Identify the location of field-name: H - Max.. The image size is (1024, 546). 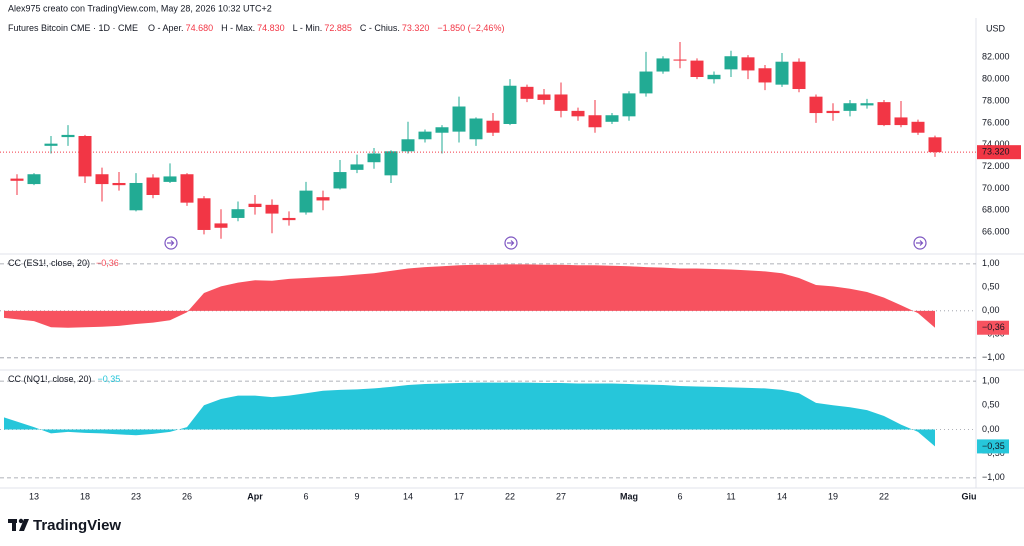
(238, 28).